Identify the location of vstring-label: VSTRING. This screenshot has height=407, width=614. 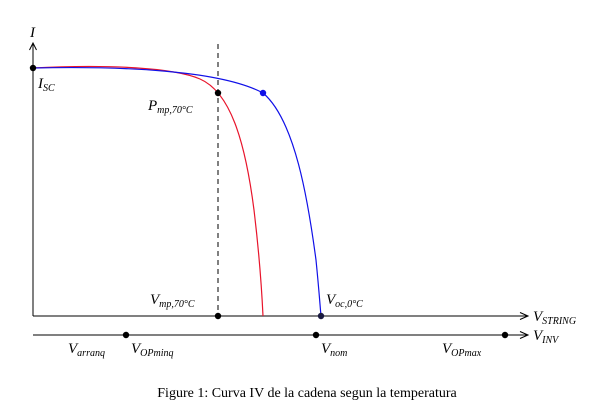
(554, 318).